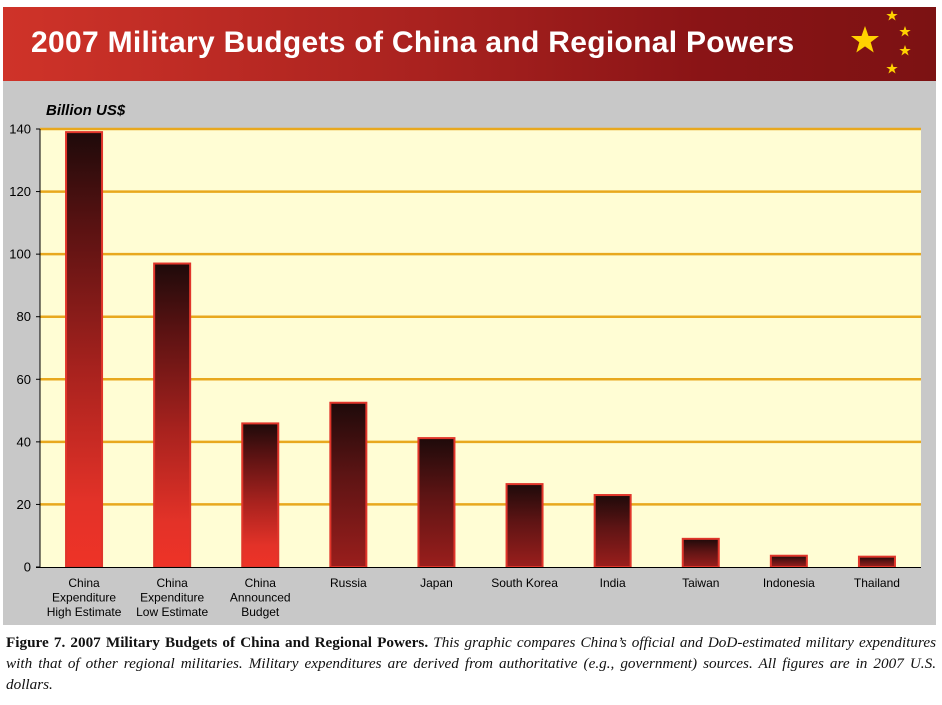 The width and height of the screenshot is (942, 705). Describe the element at coordinates (20, 129) in the screenshot. I see `y-tick-label: 140` at that location.